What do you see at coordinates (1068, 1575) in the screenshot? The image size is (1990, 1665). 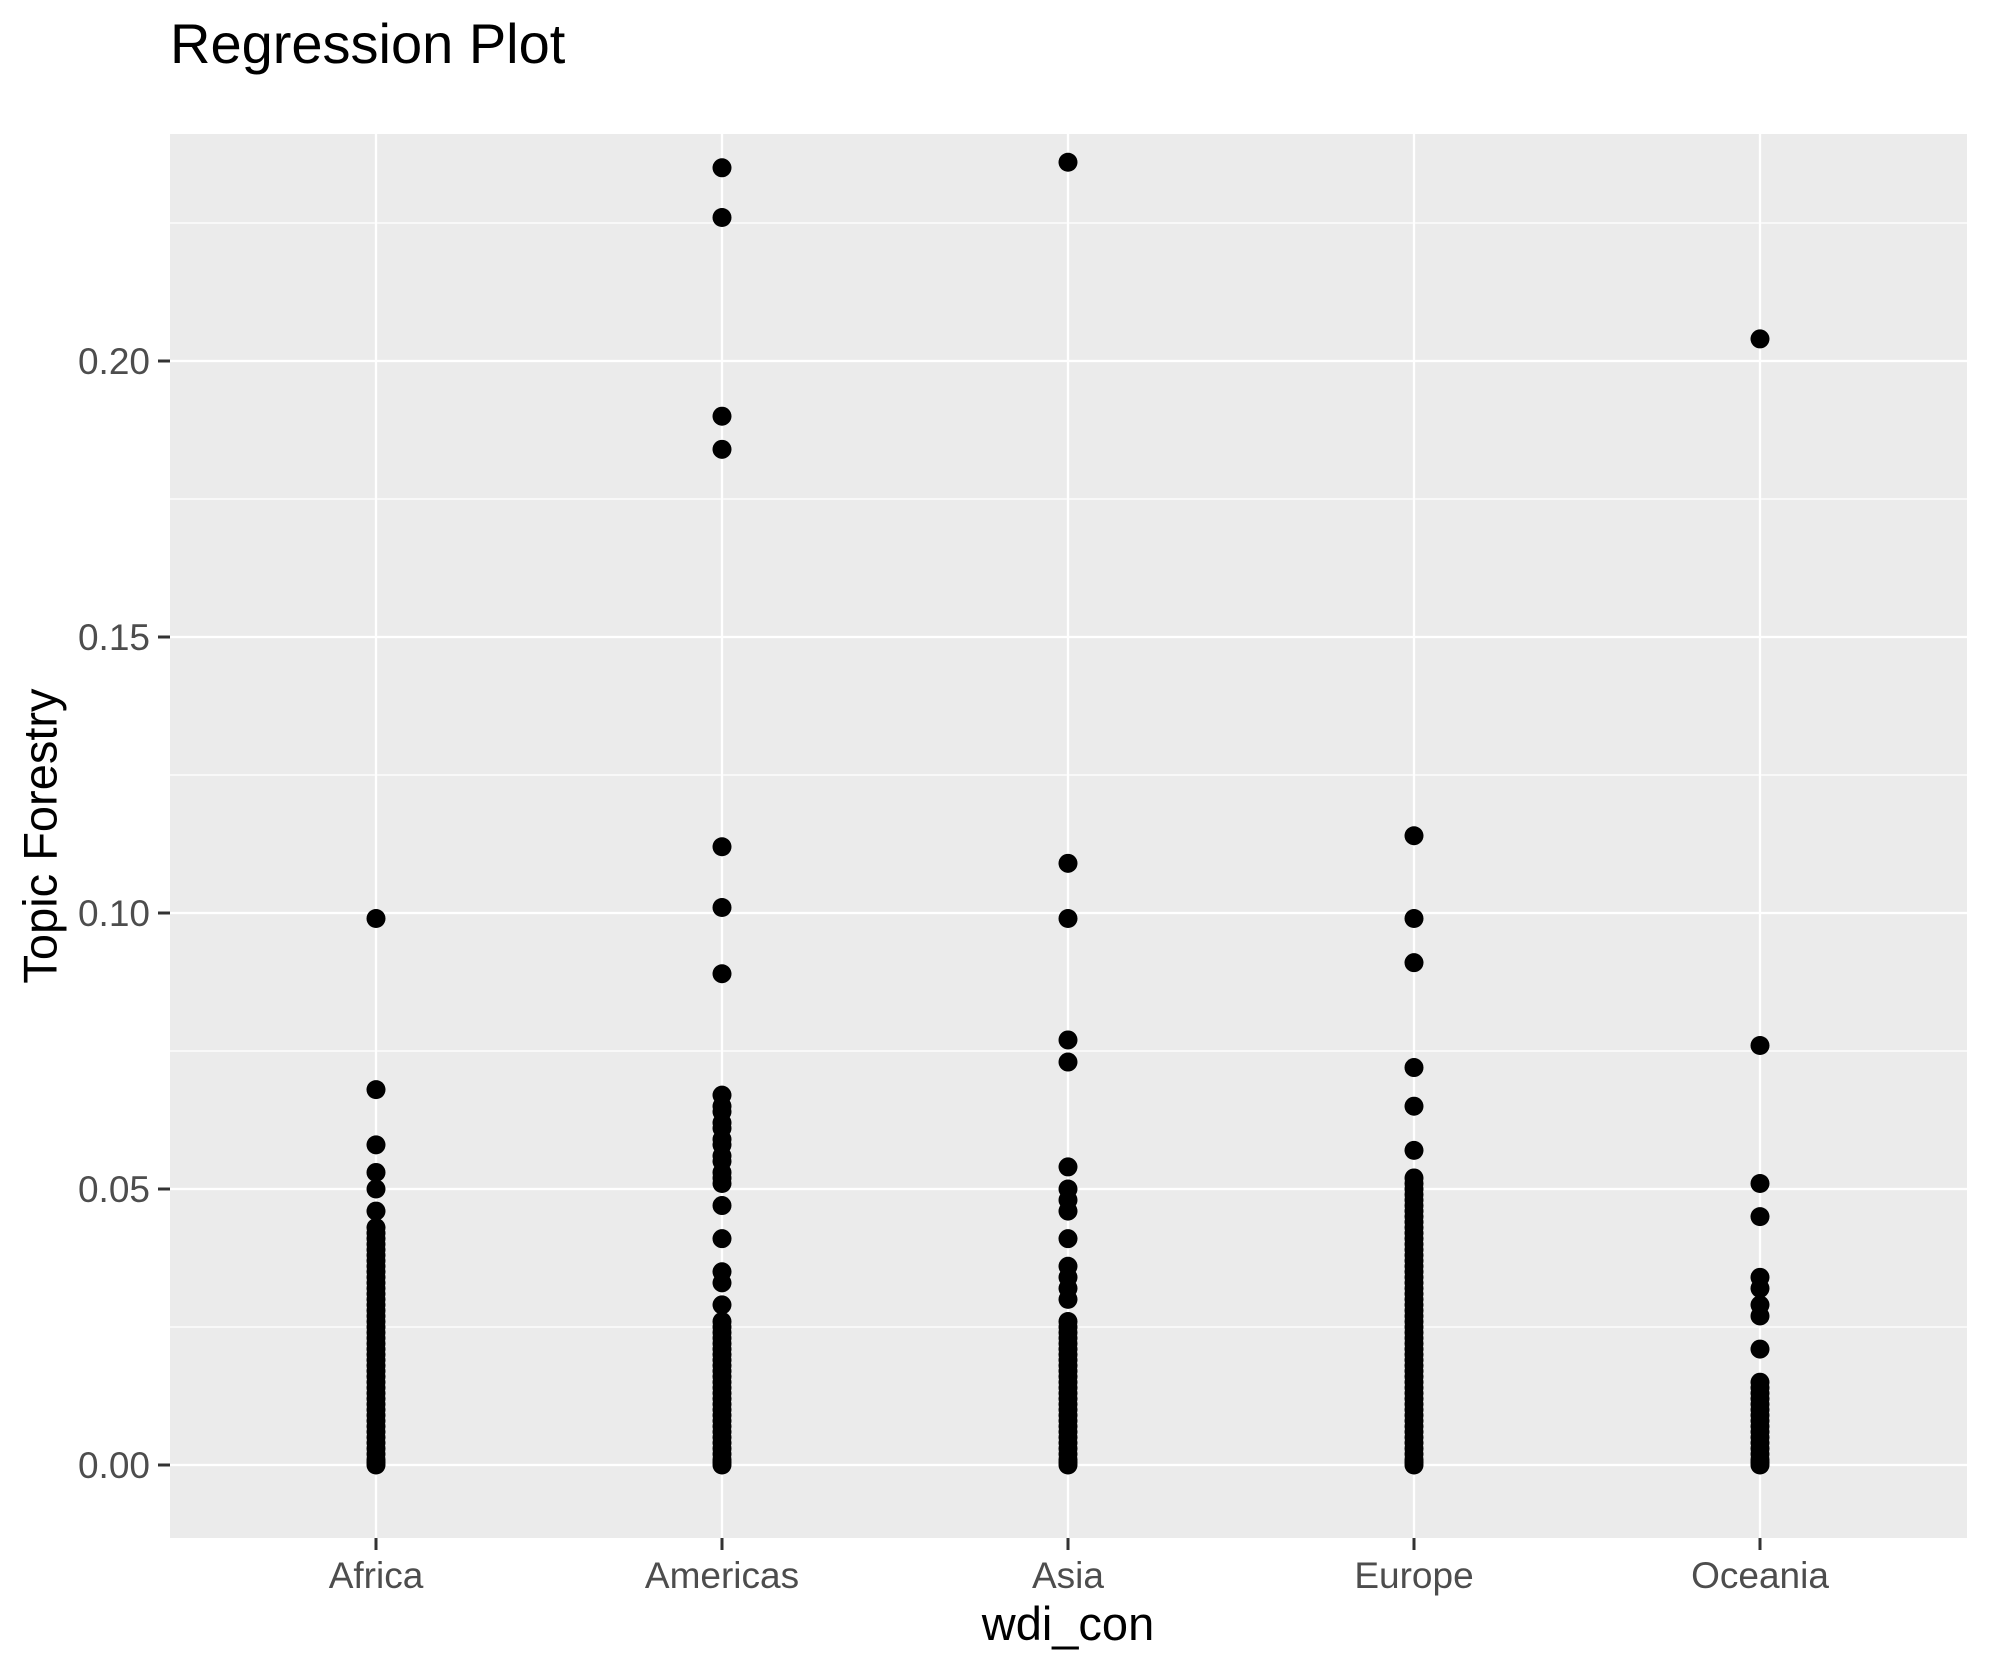 I see `x-tick-label: Asia` at bounding box center [1068, 1575].